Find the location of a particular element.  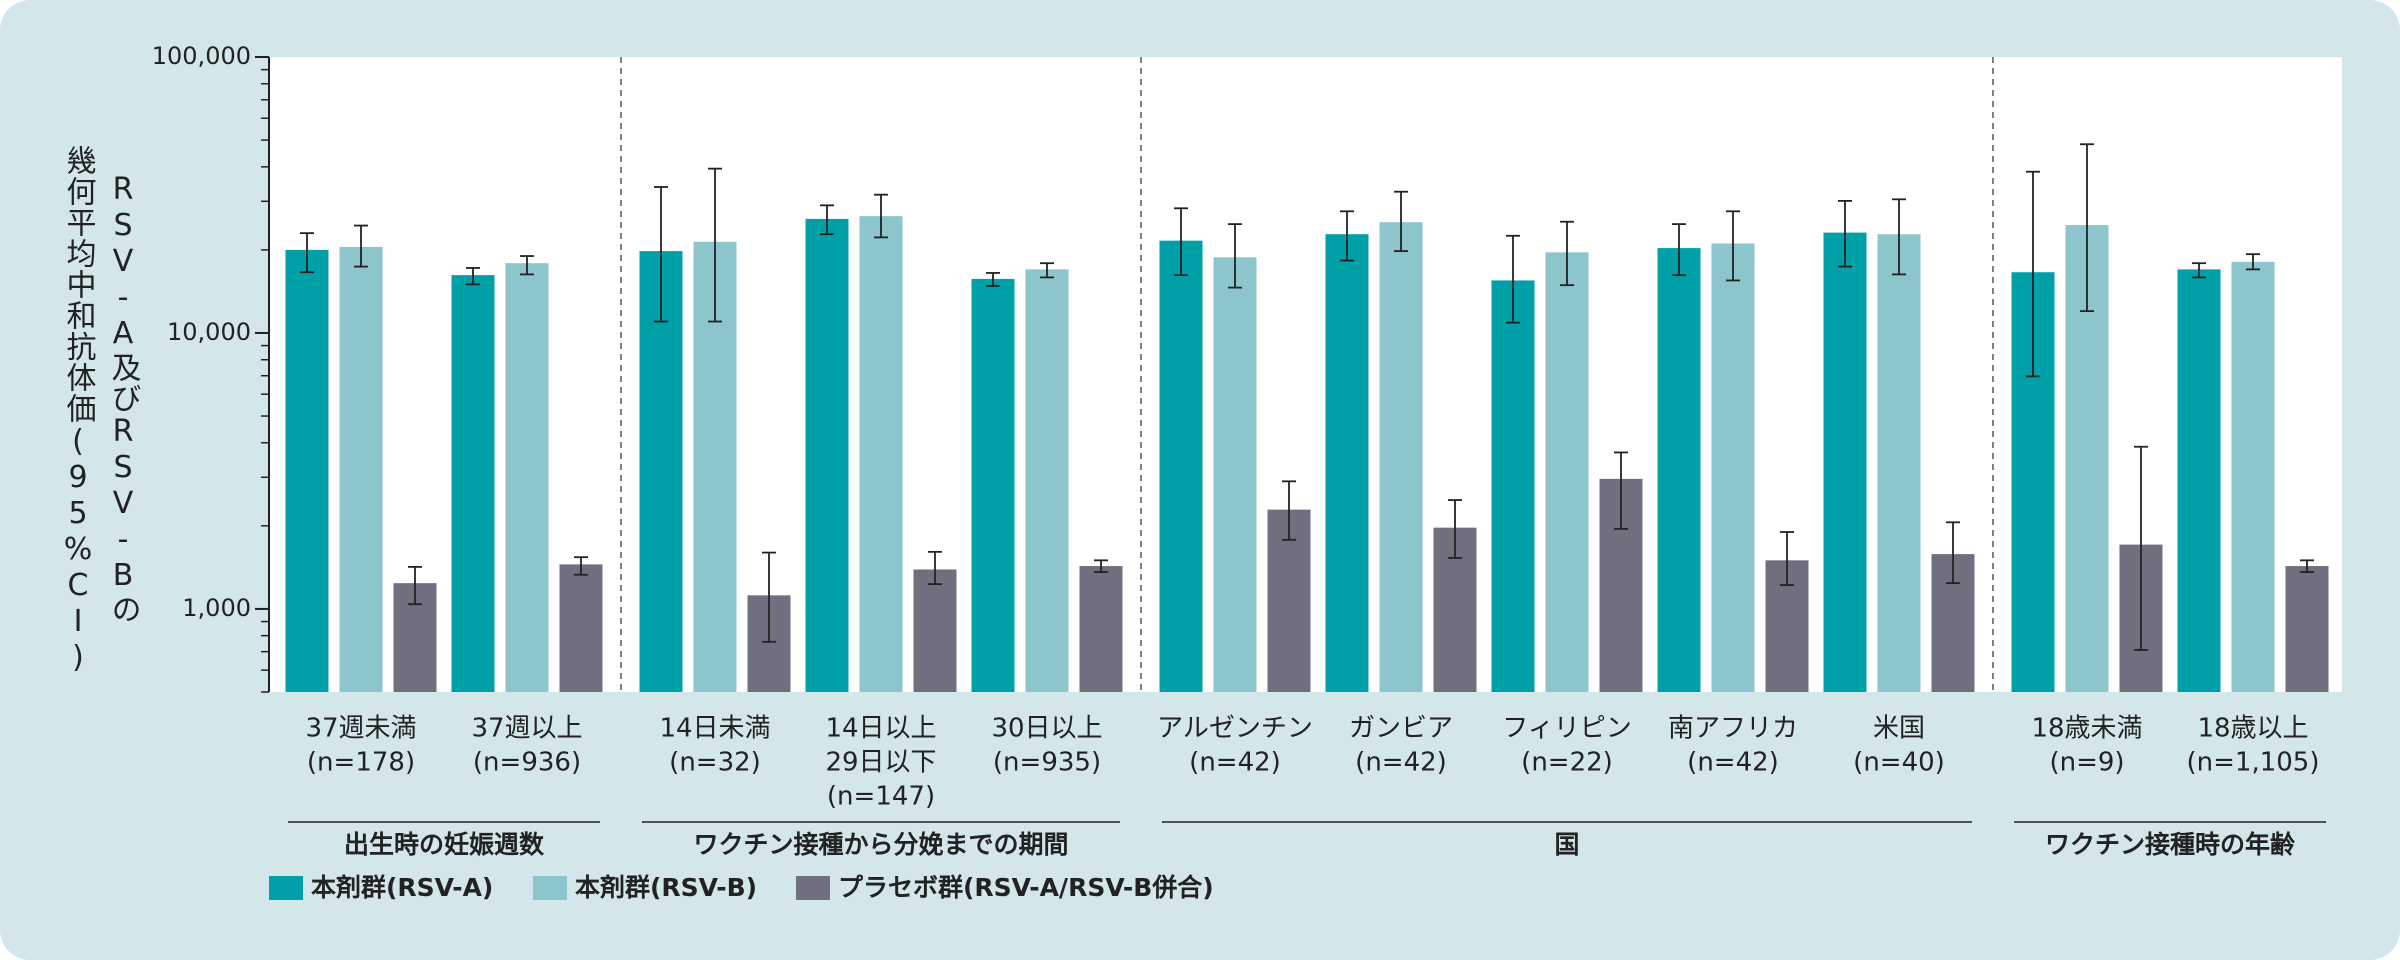

x-tick-label: (n=9) is located at coordinates (2086, 763).